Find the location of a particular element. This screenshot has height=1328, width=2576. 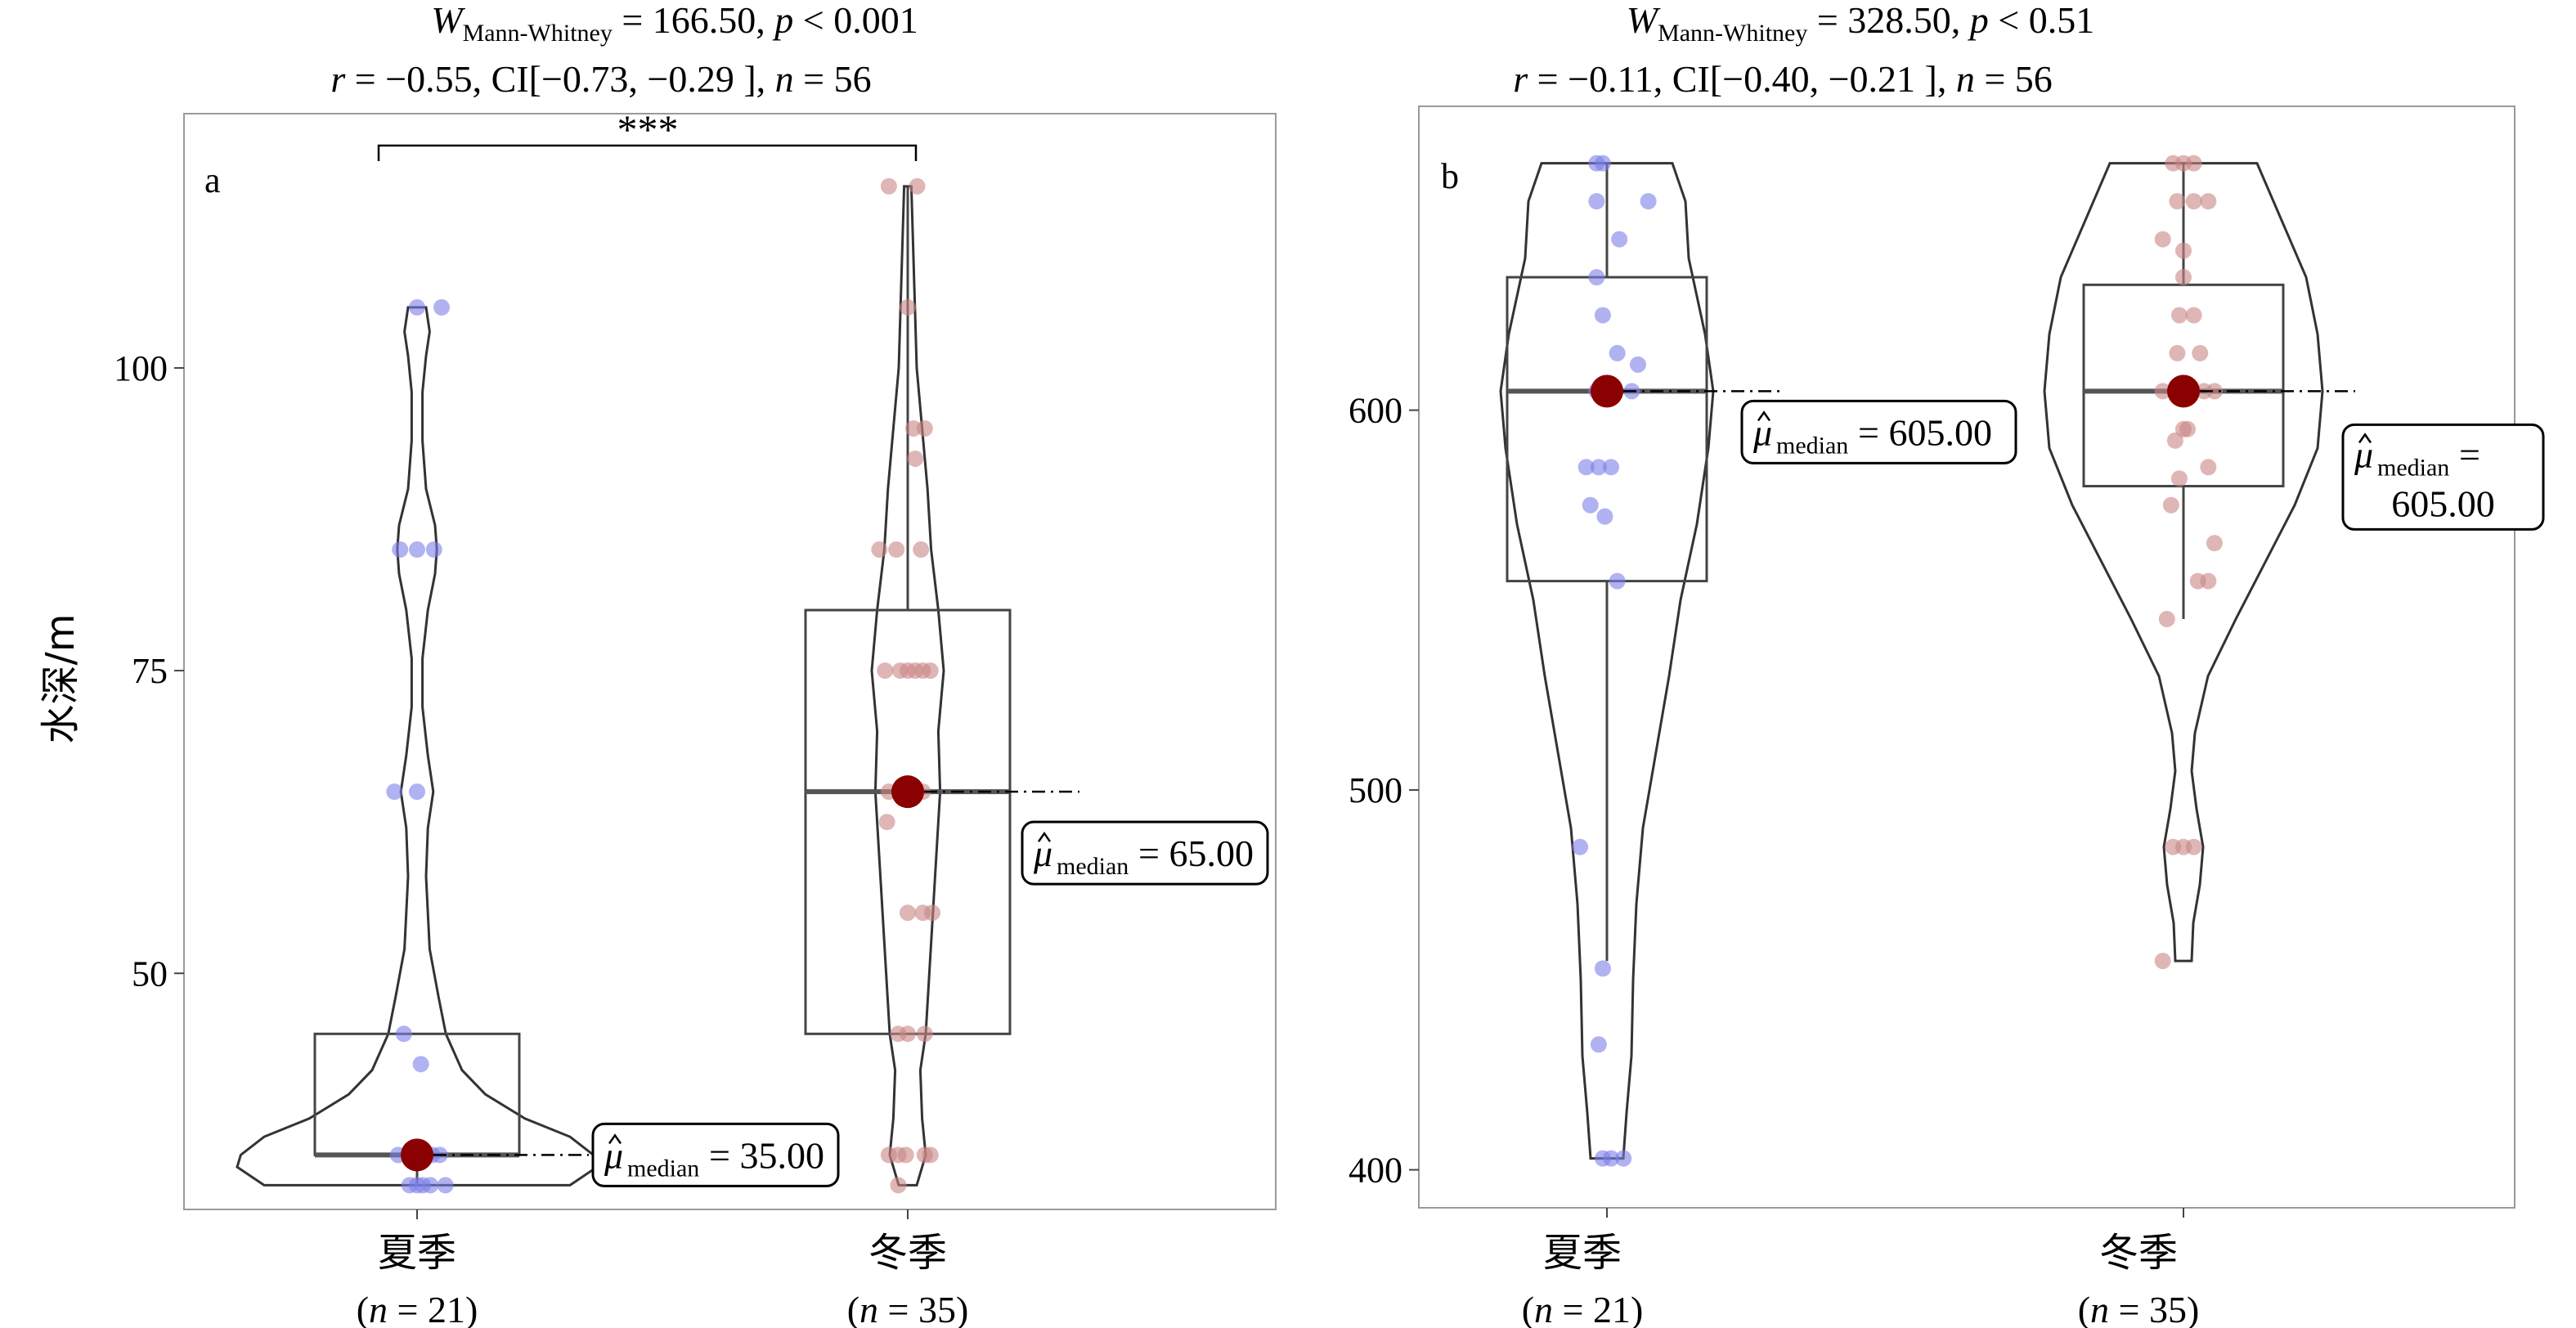

panel-a-significance-bracket: *** is located at coordinates (648, 133).